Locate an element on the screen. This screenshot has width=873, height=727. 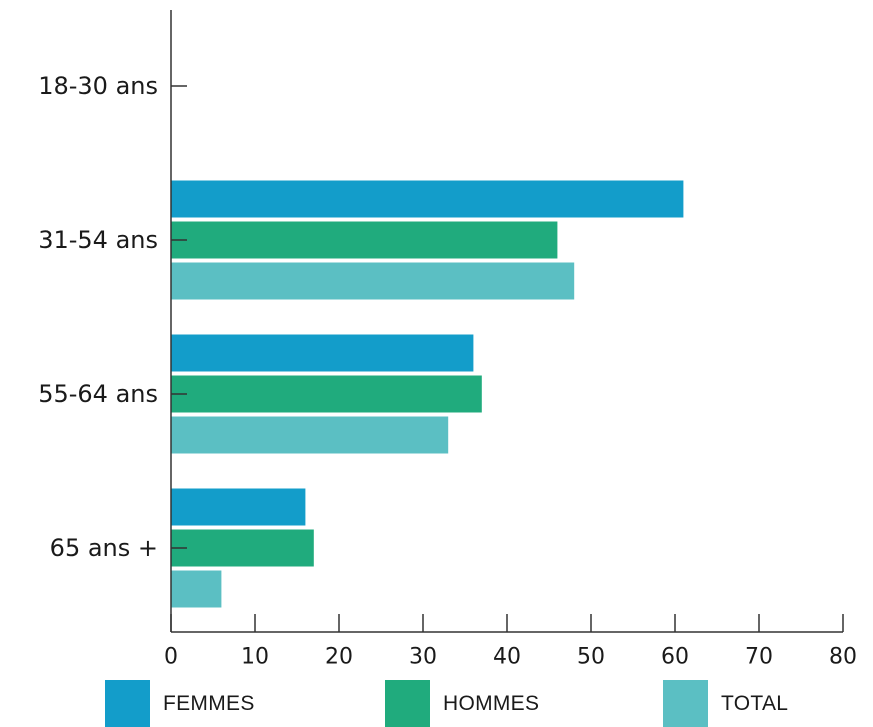
legend-label-hommes: HOMMES is located at coordinates (491, 703).